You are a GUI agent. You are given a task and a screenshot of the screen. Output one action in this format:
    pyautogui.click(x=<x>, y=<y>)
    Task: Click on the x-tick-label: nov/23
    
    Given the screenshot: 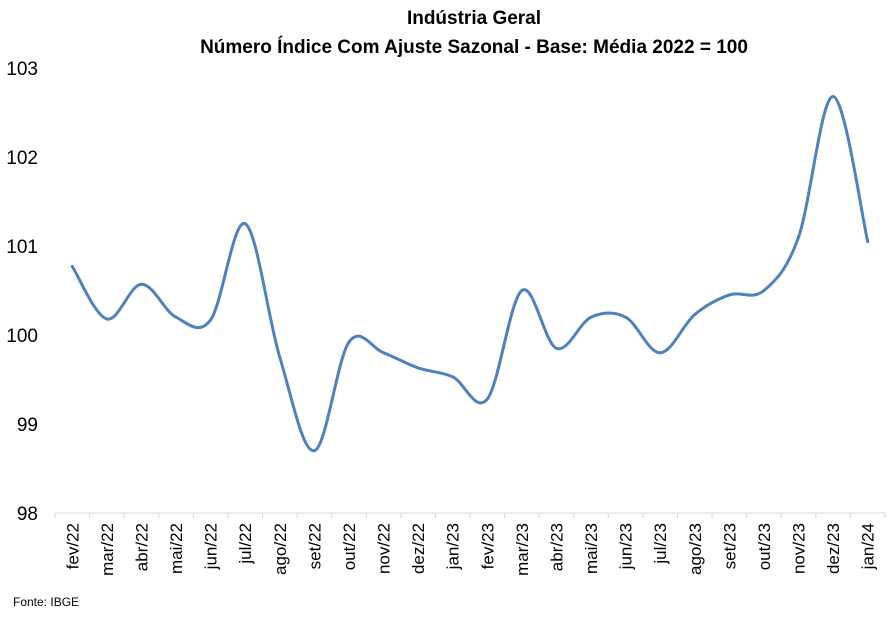 What is the action you would take?
    pyautogui.click(x=799, y=548)
    